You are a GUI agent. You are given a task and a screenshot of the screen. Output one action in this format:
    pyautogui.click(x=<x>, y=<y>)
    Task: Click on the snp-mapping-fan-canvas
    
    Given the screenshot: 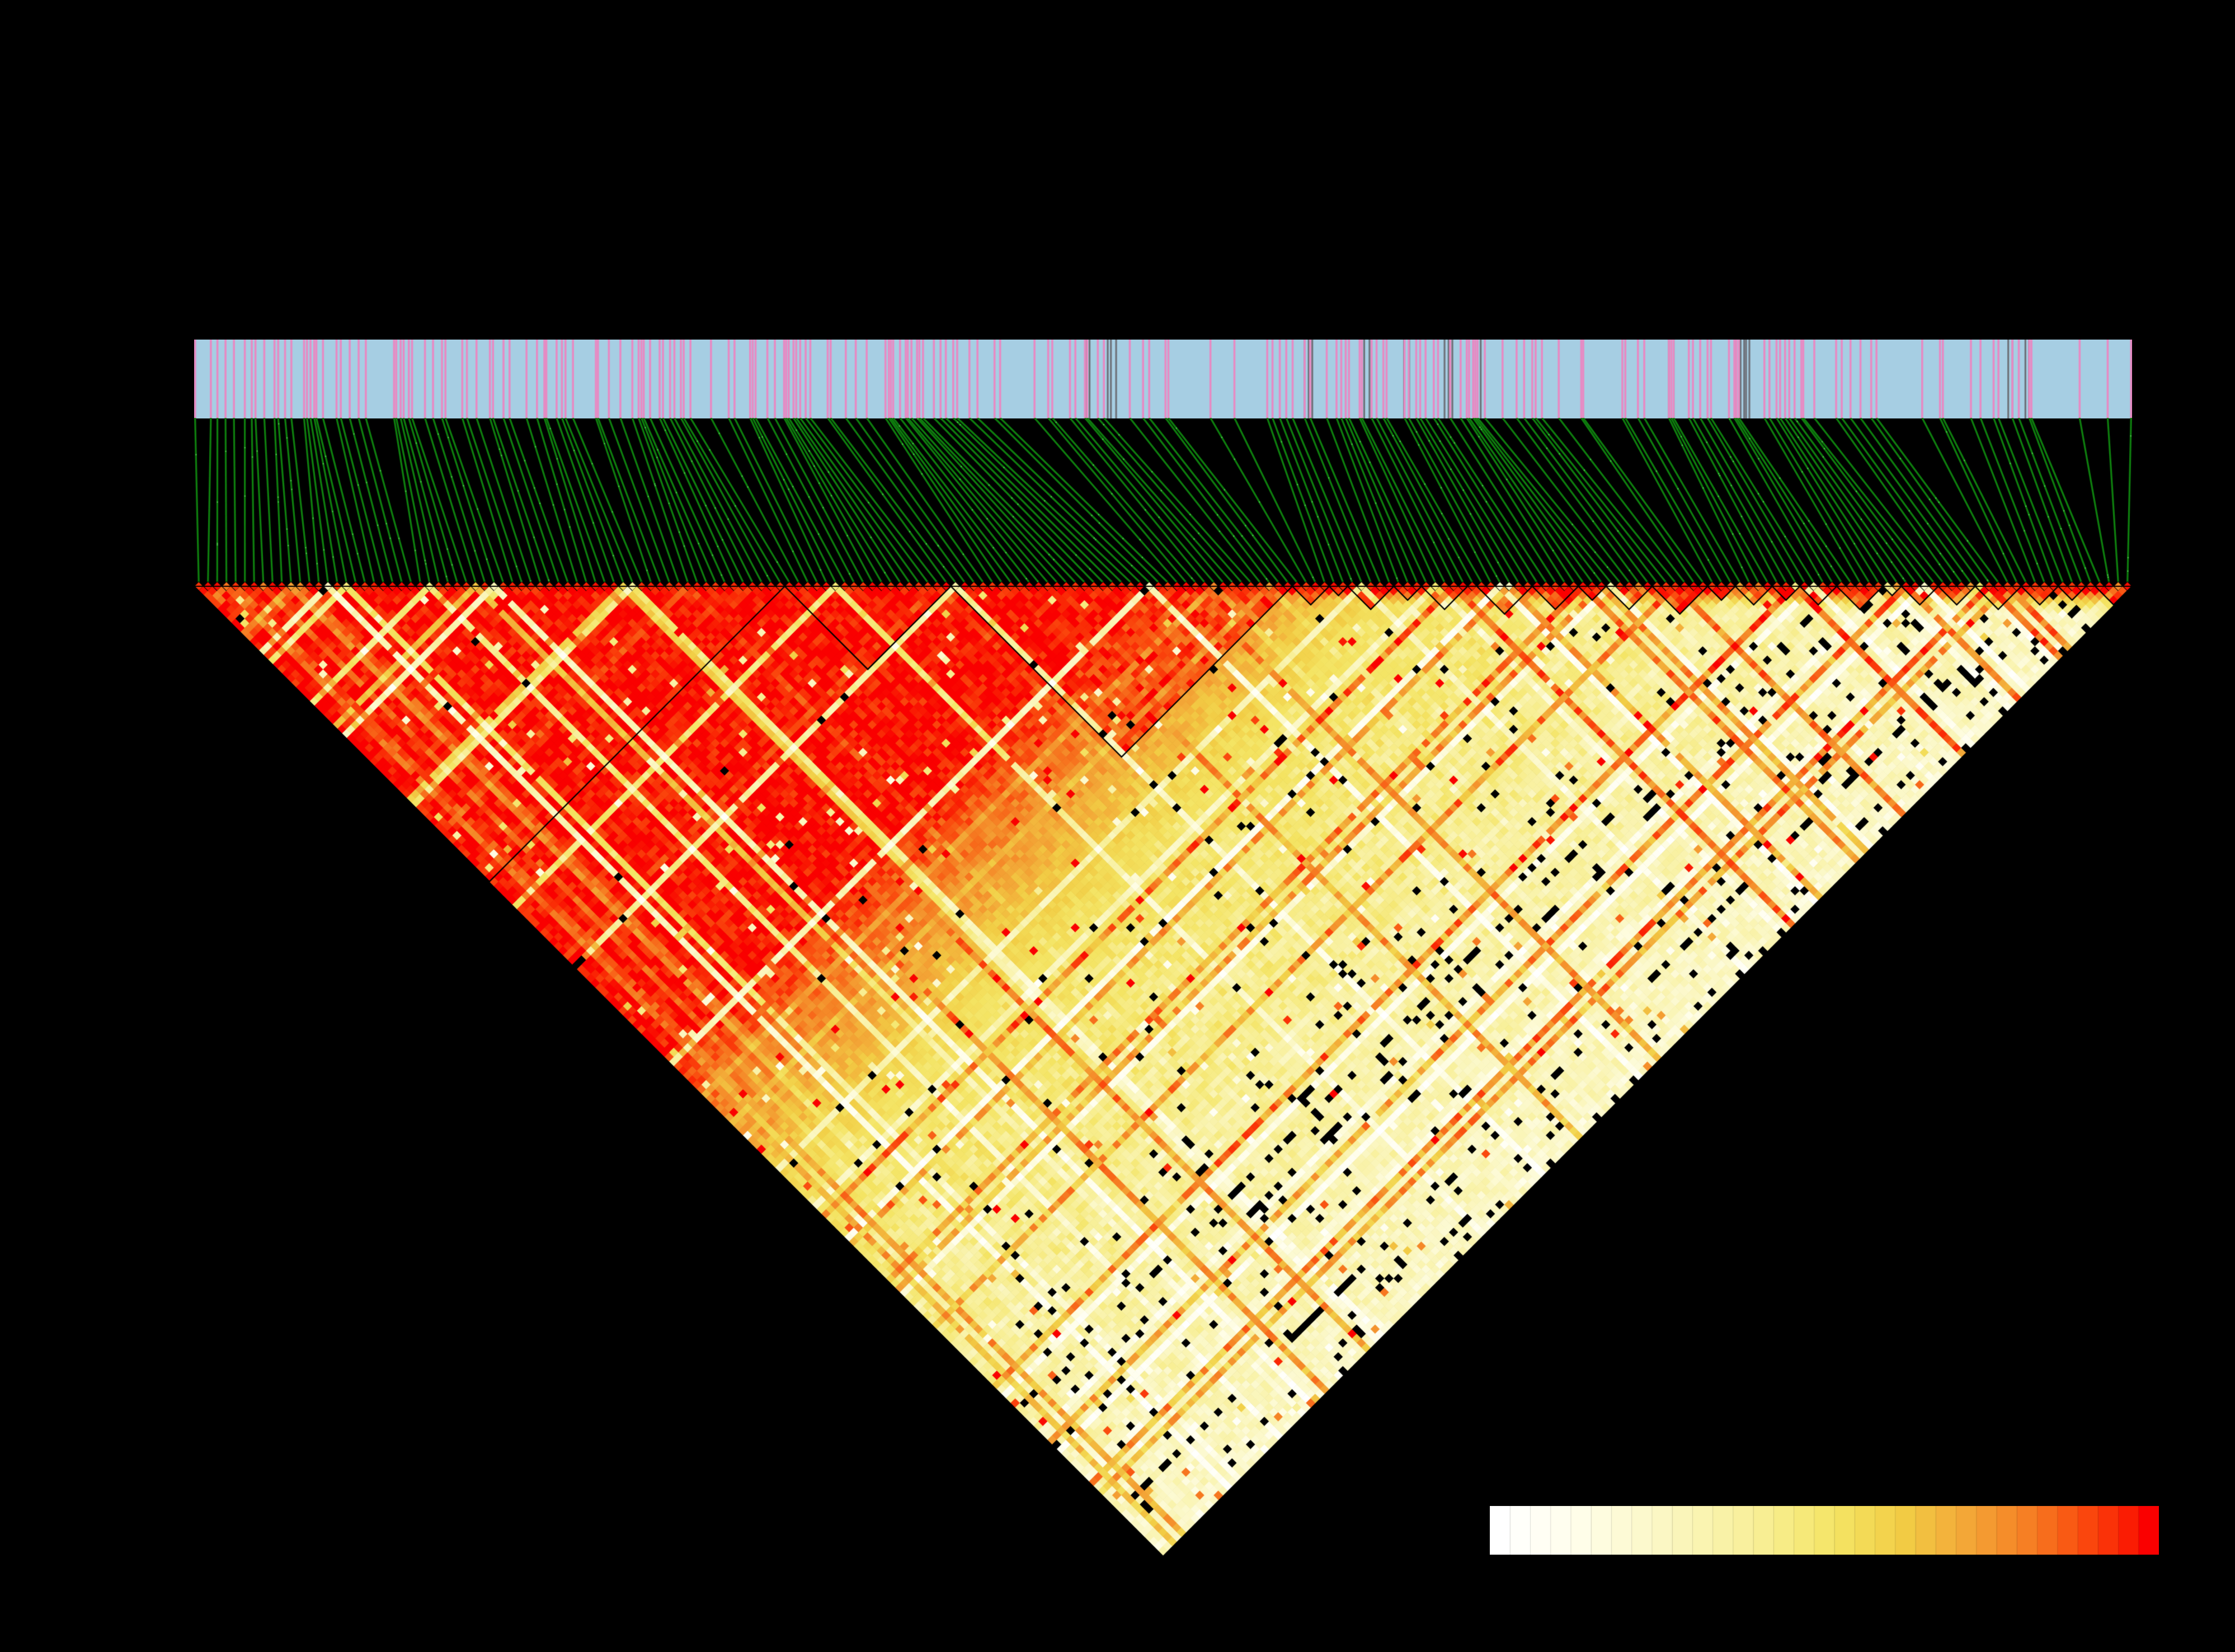 What is the action you would take?
    pyautogui.click(x=1163, y=500)
    